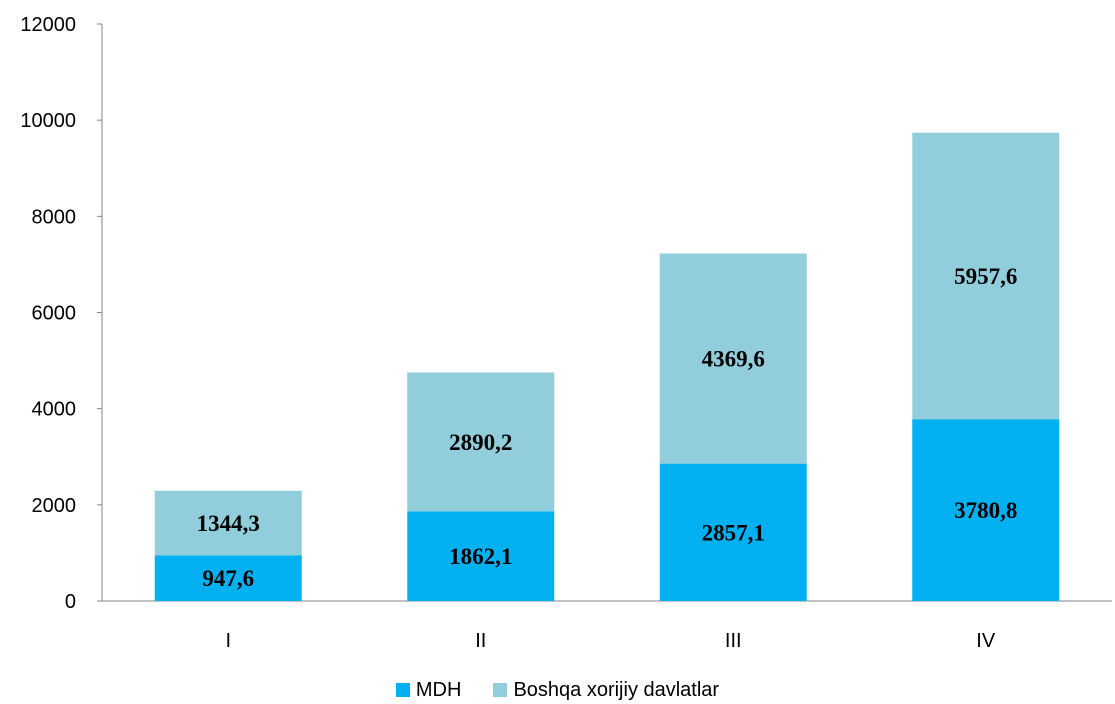 The width and height of the screenshot is (1115, 704). I want to click on data-label: 2890,2, so click(480, 442).